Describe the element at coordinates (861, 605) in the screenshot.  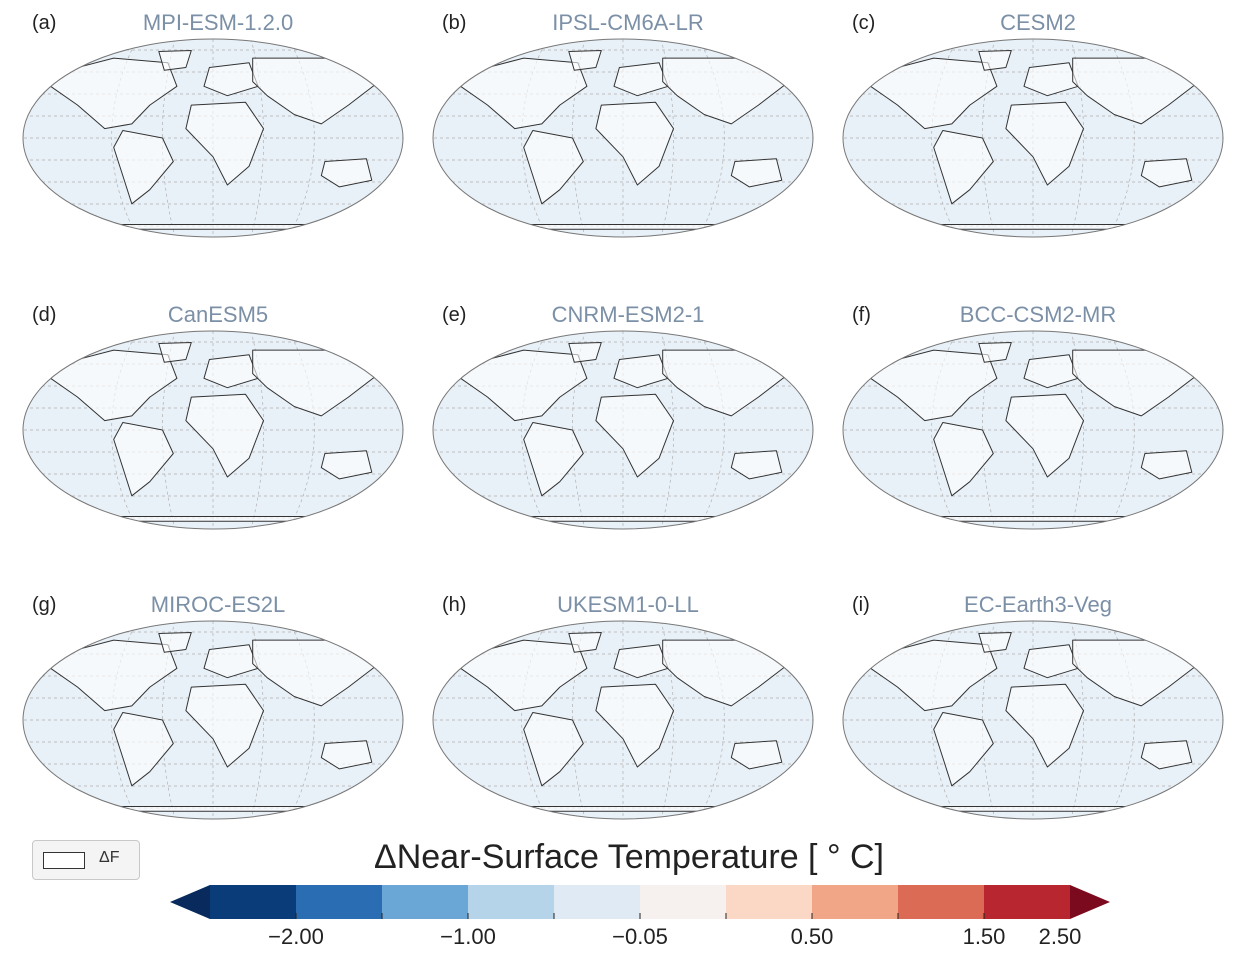
I see `panel-letter: (i)` at that location.